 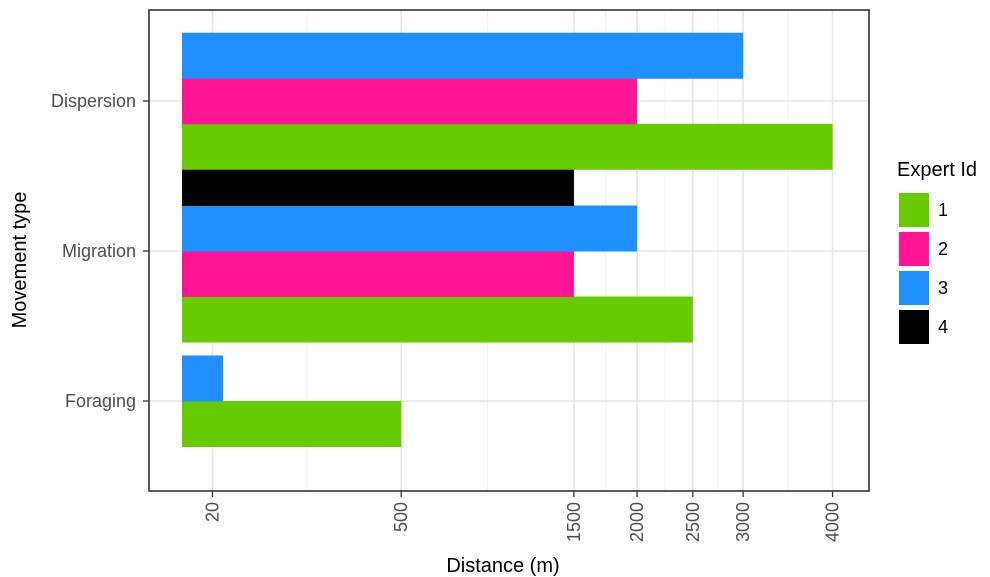 What do you see at coordinates (943, 327) in the screenshot?
I see `legend-label: 4` at bounding box center [943, 327].